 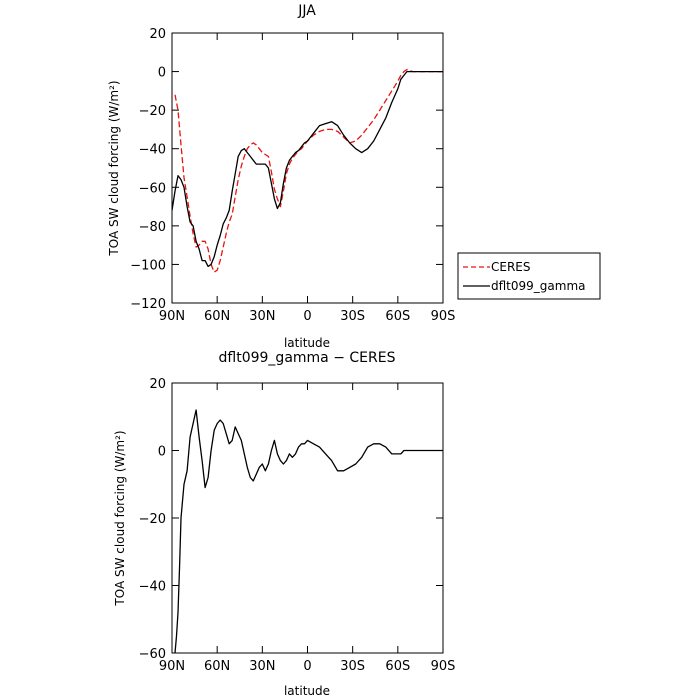 What do you see at coordinates (148, 304) in the screenshot?
I see `y-tick-label: −120` at bounding box center [148, 304].